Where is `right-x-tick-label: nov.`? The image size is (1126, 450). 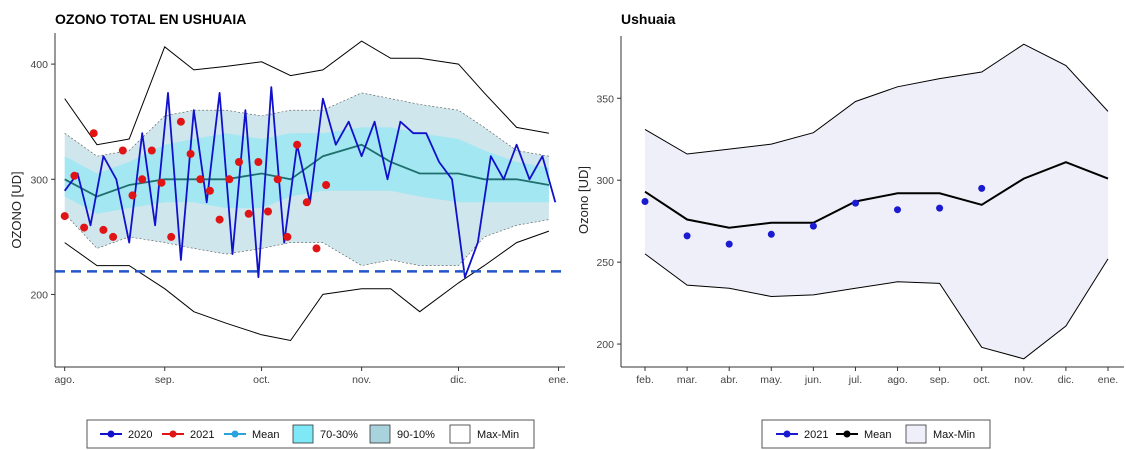 right-x-tick-label: nov. is located at coordinates (1023, 380).